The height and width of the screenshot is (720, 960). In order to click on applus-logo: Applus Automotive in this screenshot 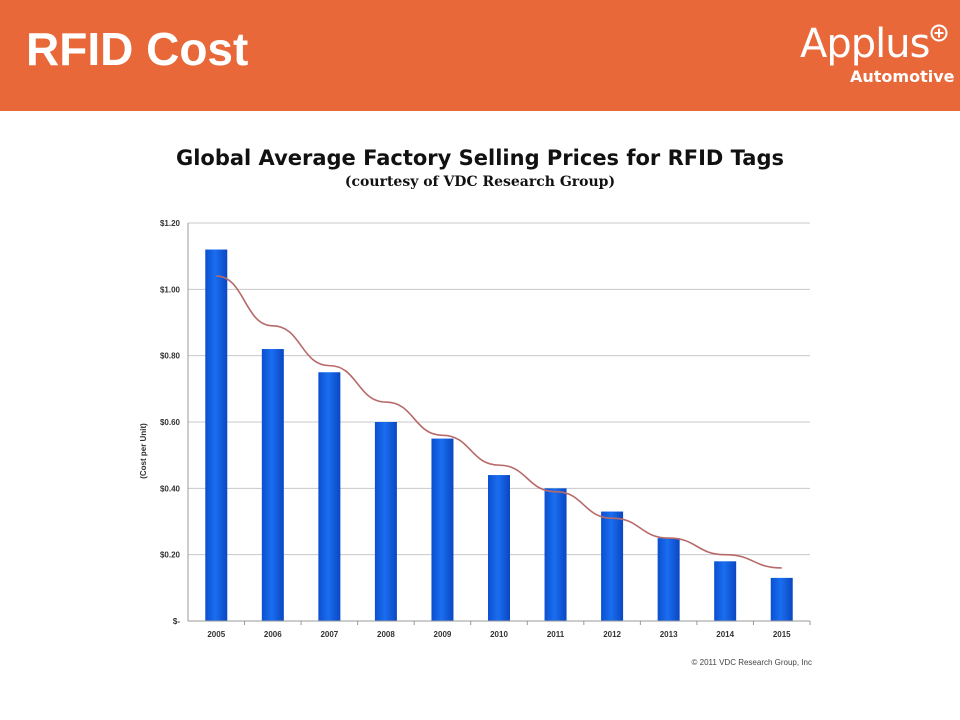, I will do `click(877, 54)`.